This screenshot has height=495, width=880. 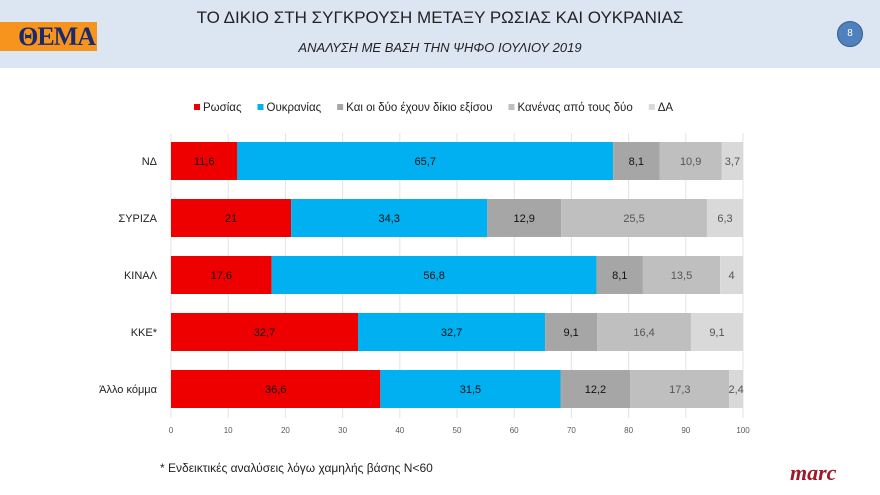 I want to click on data-label: 3,7, so click(x=732, y=162).